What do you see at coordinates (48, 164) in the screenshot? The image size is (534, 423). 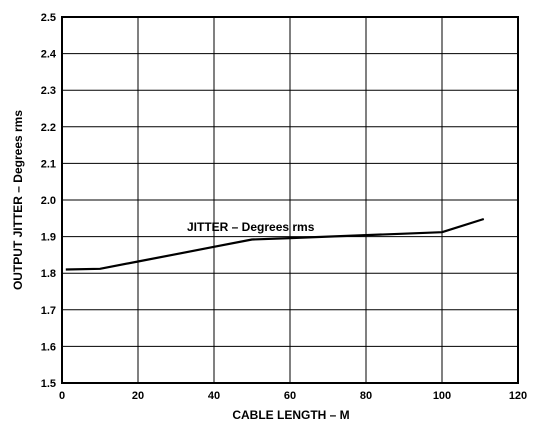 I see `y-tick-label: 2.1` at bounding box center [48, 164].